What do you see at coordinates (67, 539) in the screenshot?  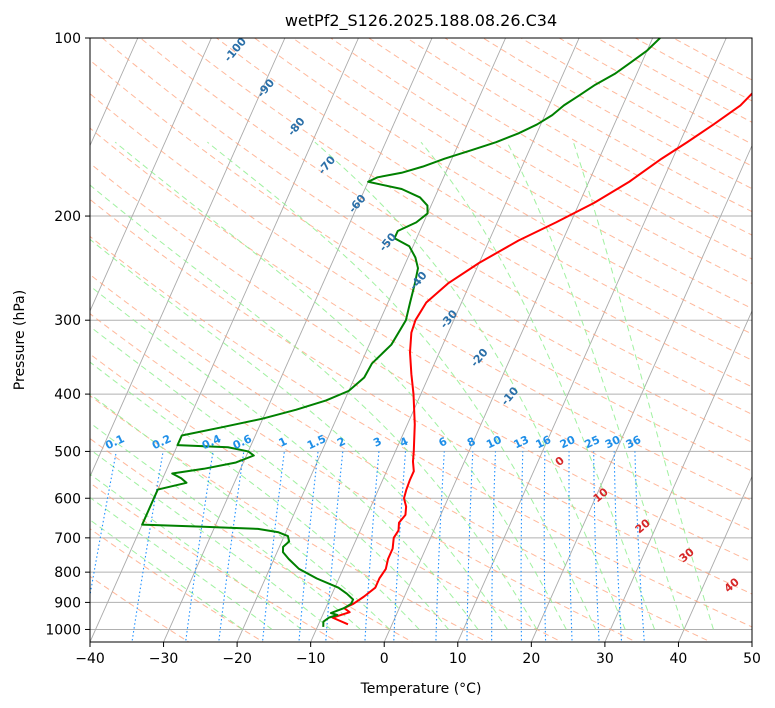 I see `y-tick-label: 700` at bounding box center [67, 539].